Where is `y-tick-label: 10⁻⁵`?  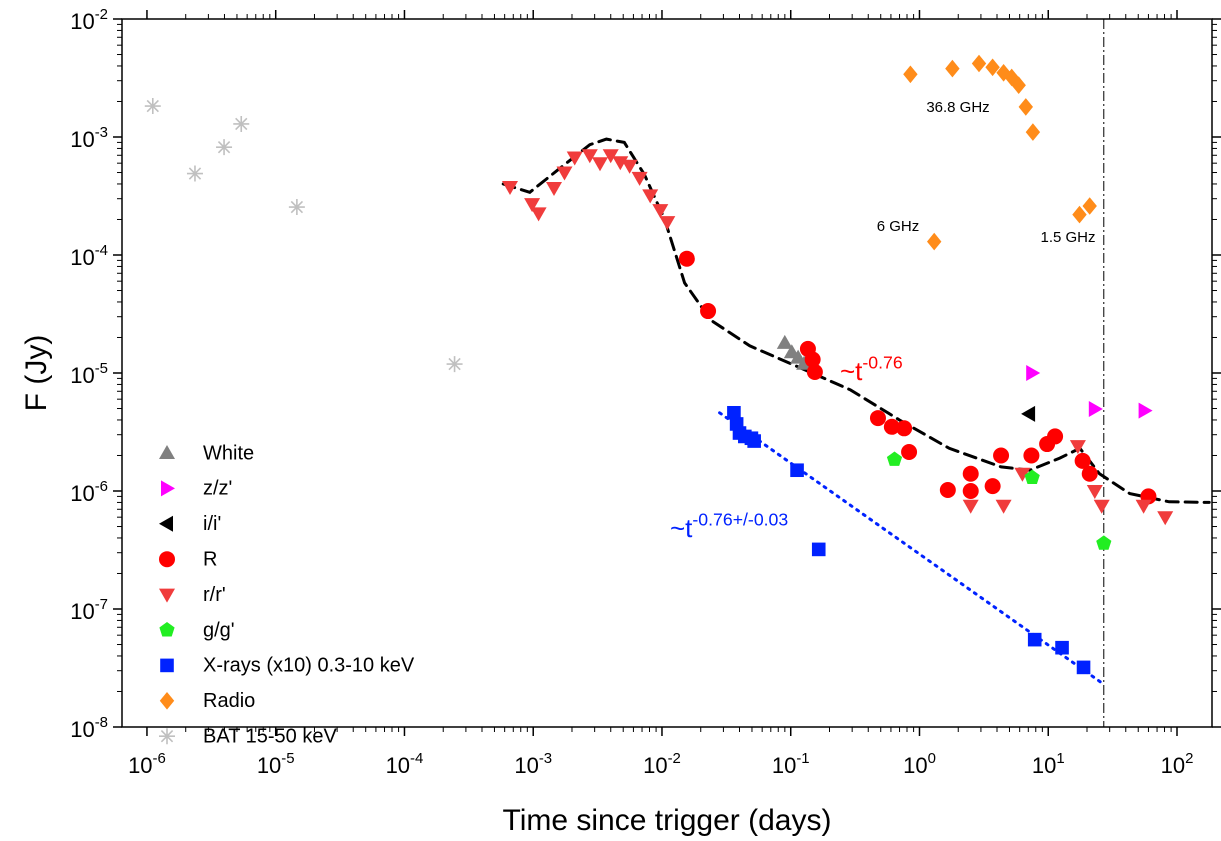
y-tick-label: 10⁻⁵ is located at coordinates (89, 374).